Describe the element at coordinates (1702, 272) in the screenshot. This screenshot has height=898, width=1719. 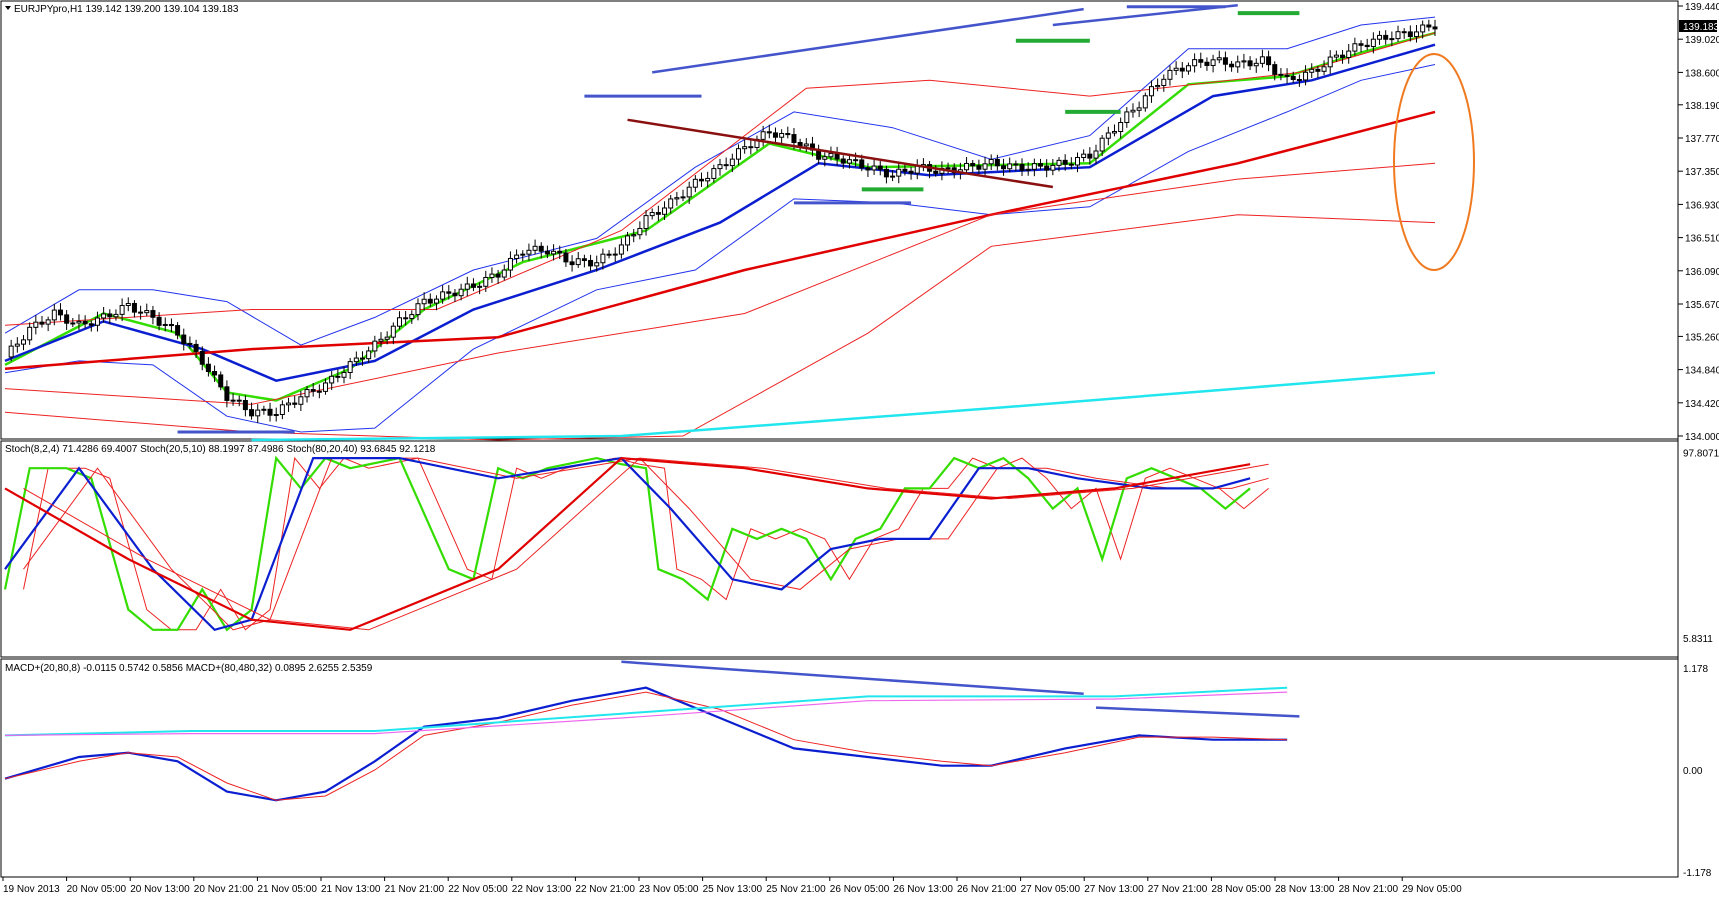
I see `price-tick-label: 136.090` at that location.